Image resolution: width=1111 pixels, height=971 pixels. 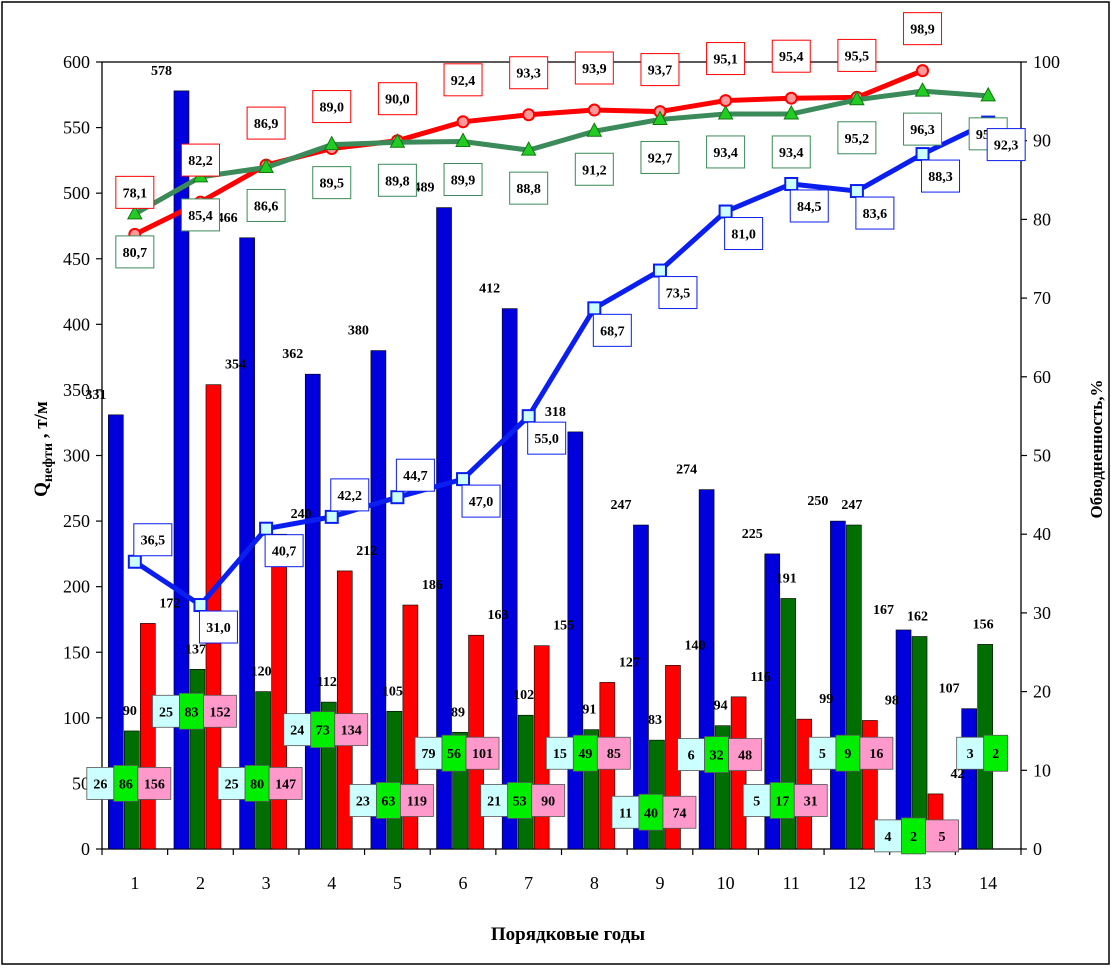 I want to click on bar-value-label: 354, so click(x=235, y=365).